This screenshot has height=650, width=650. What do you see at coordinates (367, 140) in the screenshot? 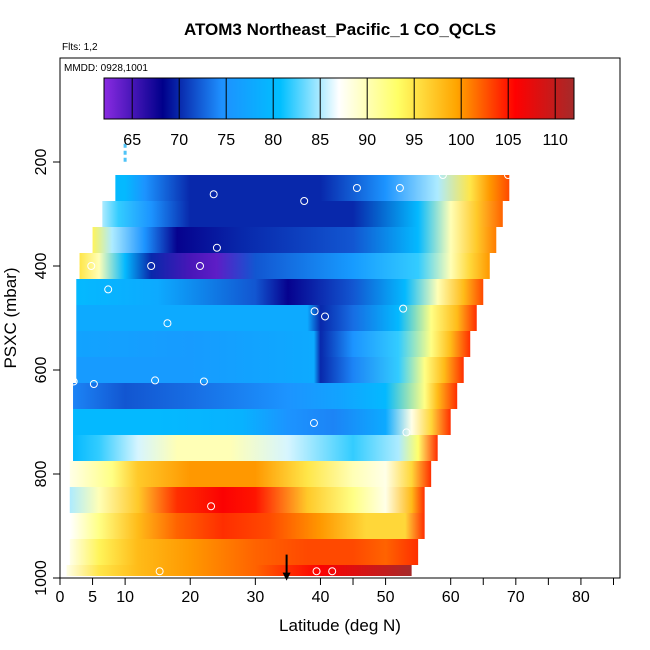
I see `colorbar-tick-label: 90` at bounding box center [367, 140].